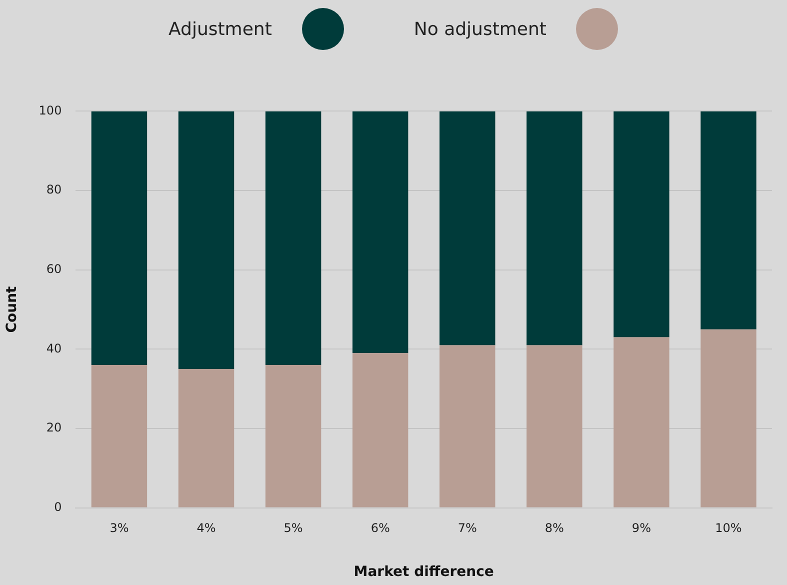 The height and width of the screenshot is (585, 787). Describe the element at coordinates (293, 528) in the screenshot. I see `x-tick-label: 5%` at that location.